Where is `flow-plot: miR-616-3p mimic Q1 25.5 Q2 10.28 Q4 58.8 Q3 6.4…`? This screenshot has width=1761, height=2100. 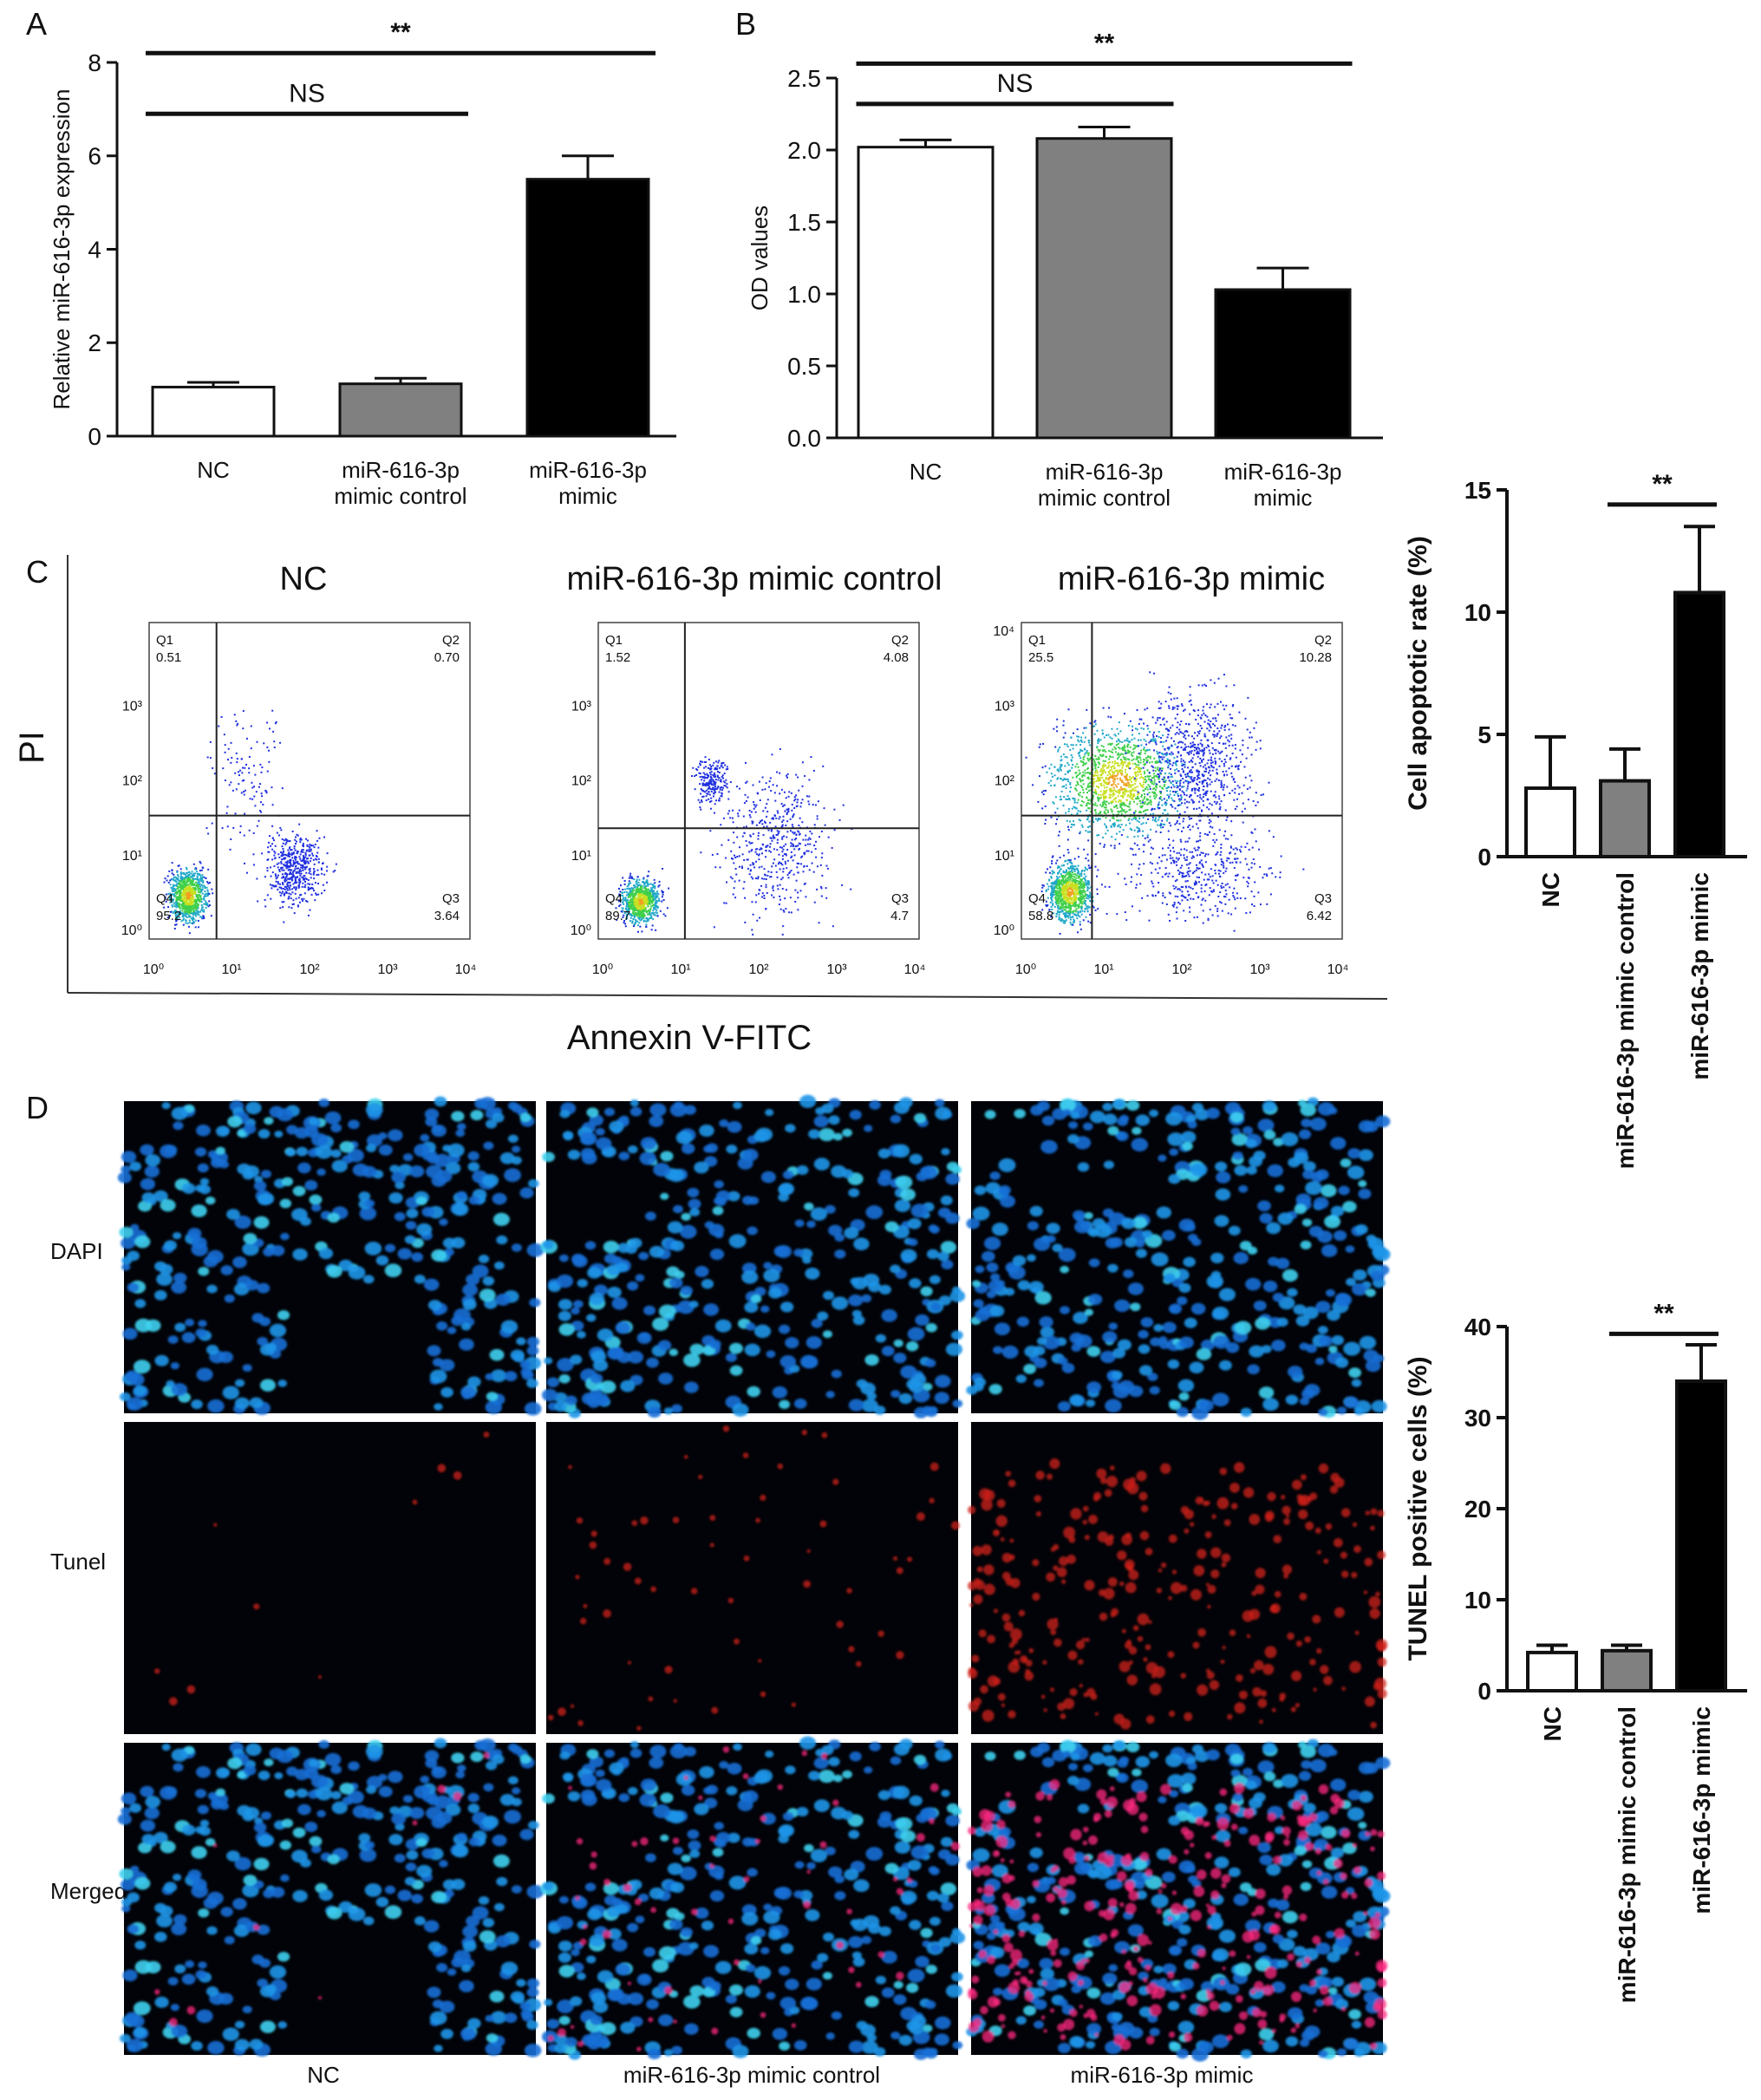 flow-plot: miR-616-3p mimic Q1 25.5 Q2 10.28 Q4 58.8 Q3 6.4… is located at coordinates (1170, 769).